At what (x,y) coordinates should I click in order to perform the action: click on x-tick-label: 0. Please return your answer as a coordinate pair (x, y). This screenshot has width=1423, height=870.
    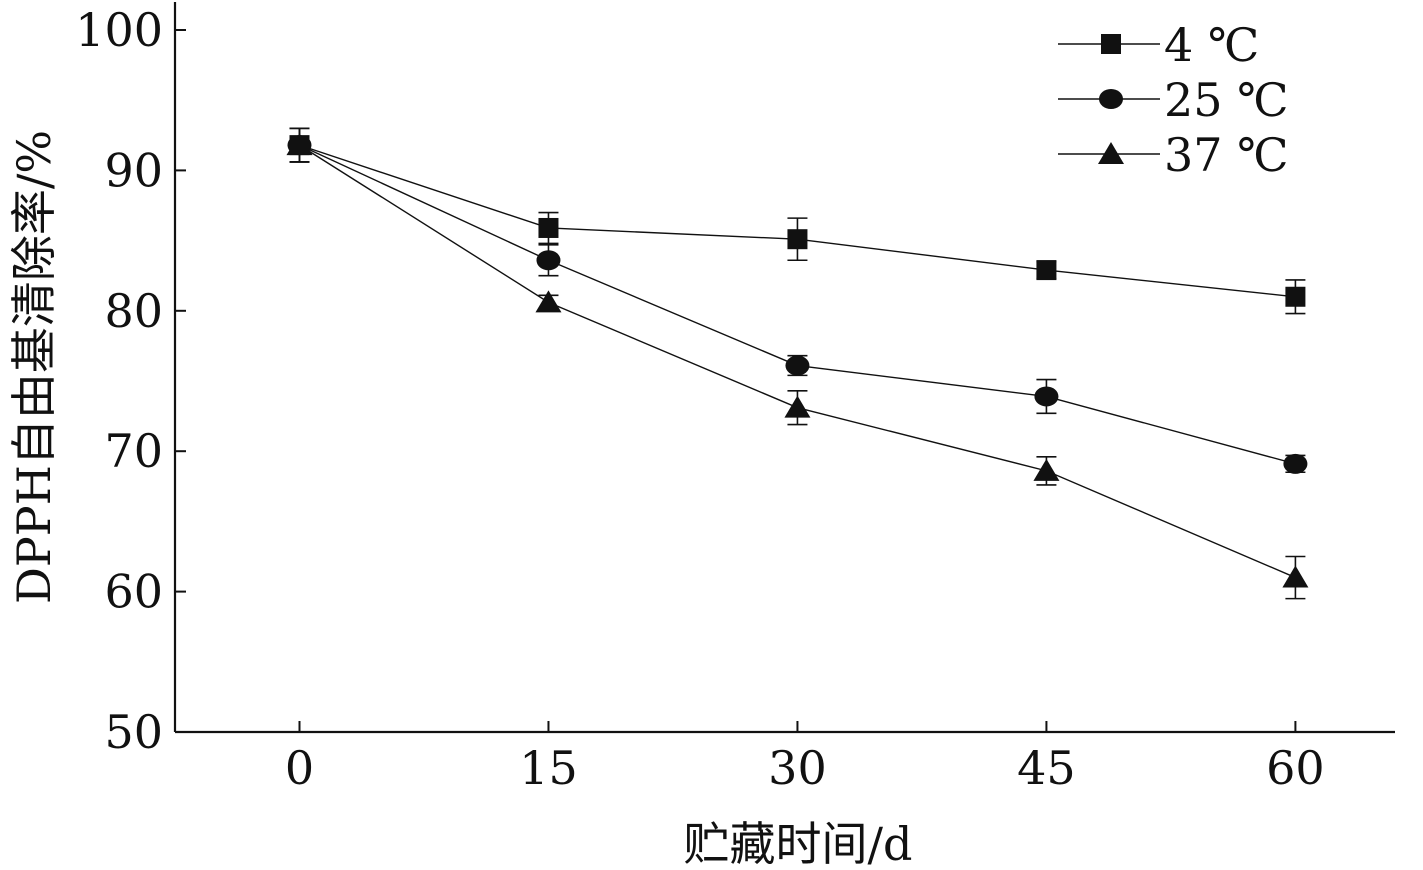
    Looking at the image, I should click on (299, 768).